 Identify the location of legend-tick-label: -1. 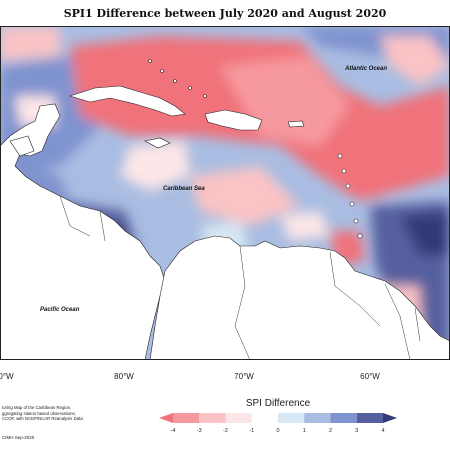
(251, 431).